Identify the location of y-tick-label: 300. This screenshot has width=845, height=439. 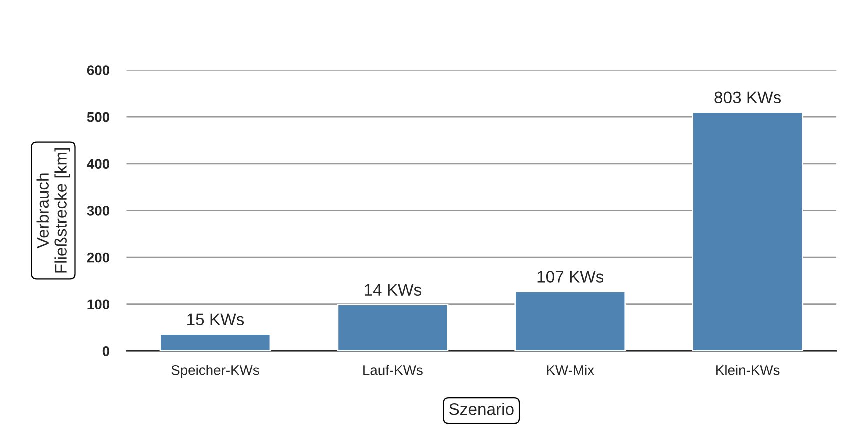
(98, 211).